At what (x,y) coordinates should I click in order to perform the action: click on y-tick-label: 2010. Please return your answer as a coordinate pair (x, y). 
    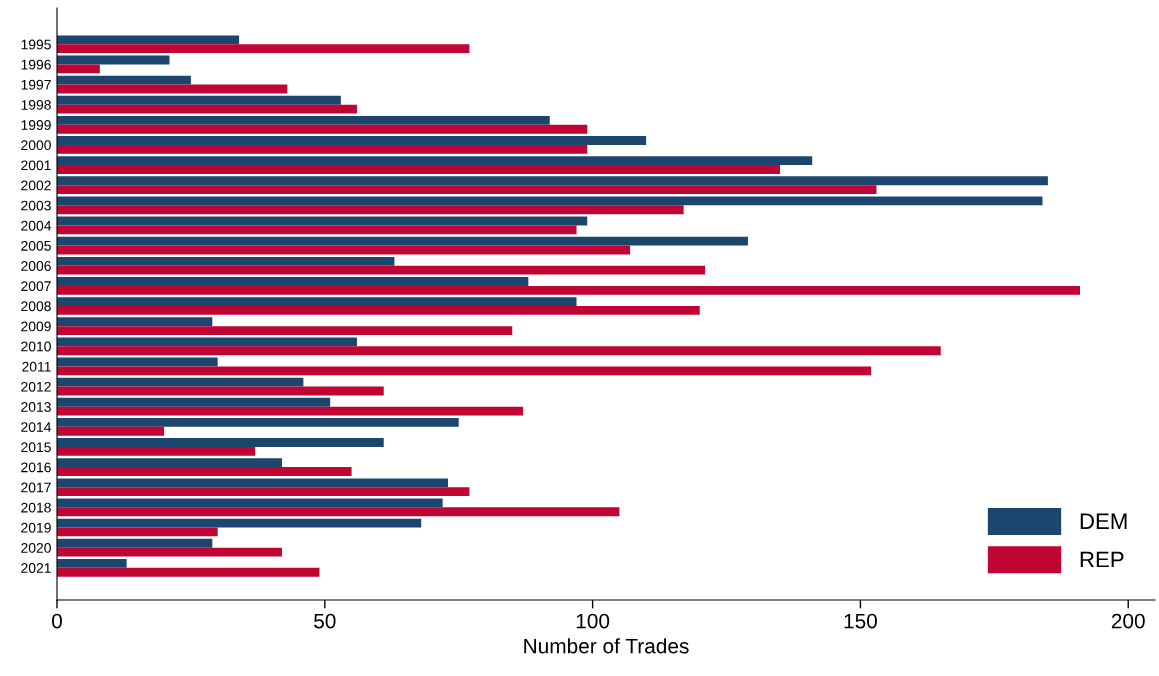
    Looking at the image, I should click on (36, 346).